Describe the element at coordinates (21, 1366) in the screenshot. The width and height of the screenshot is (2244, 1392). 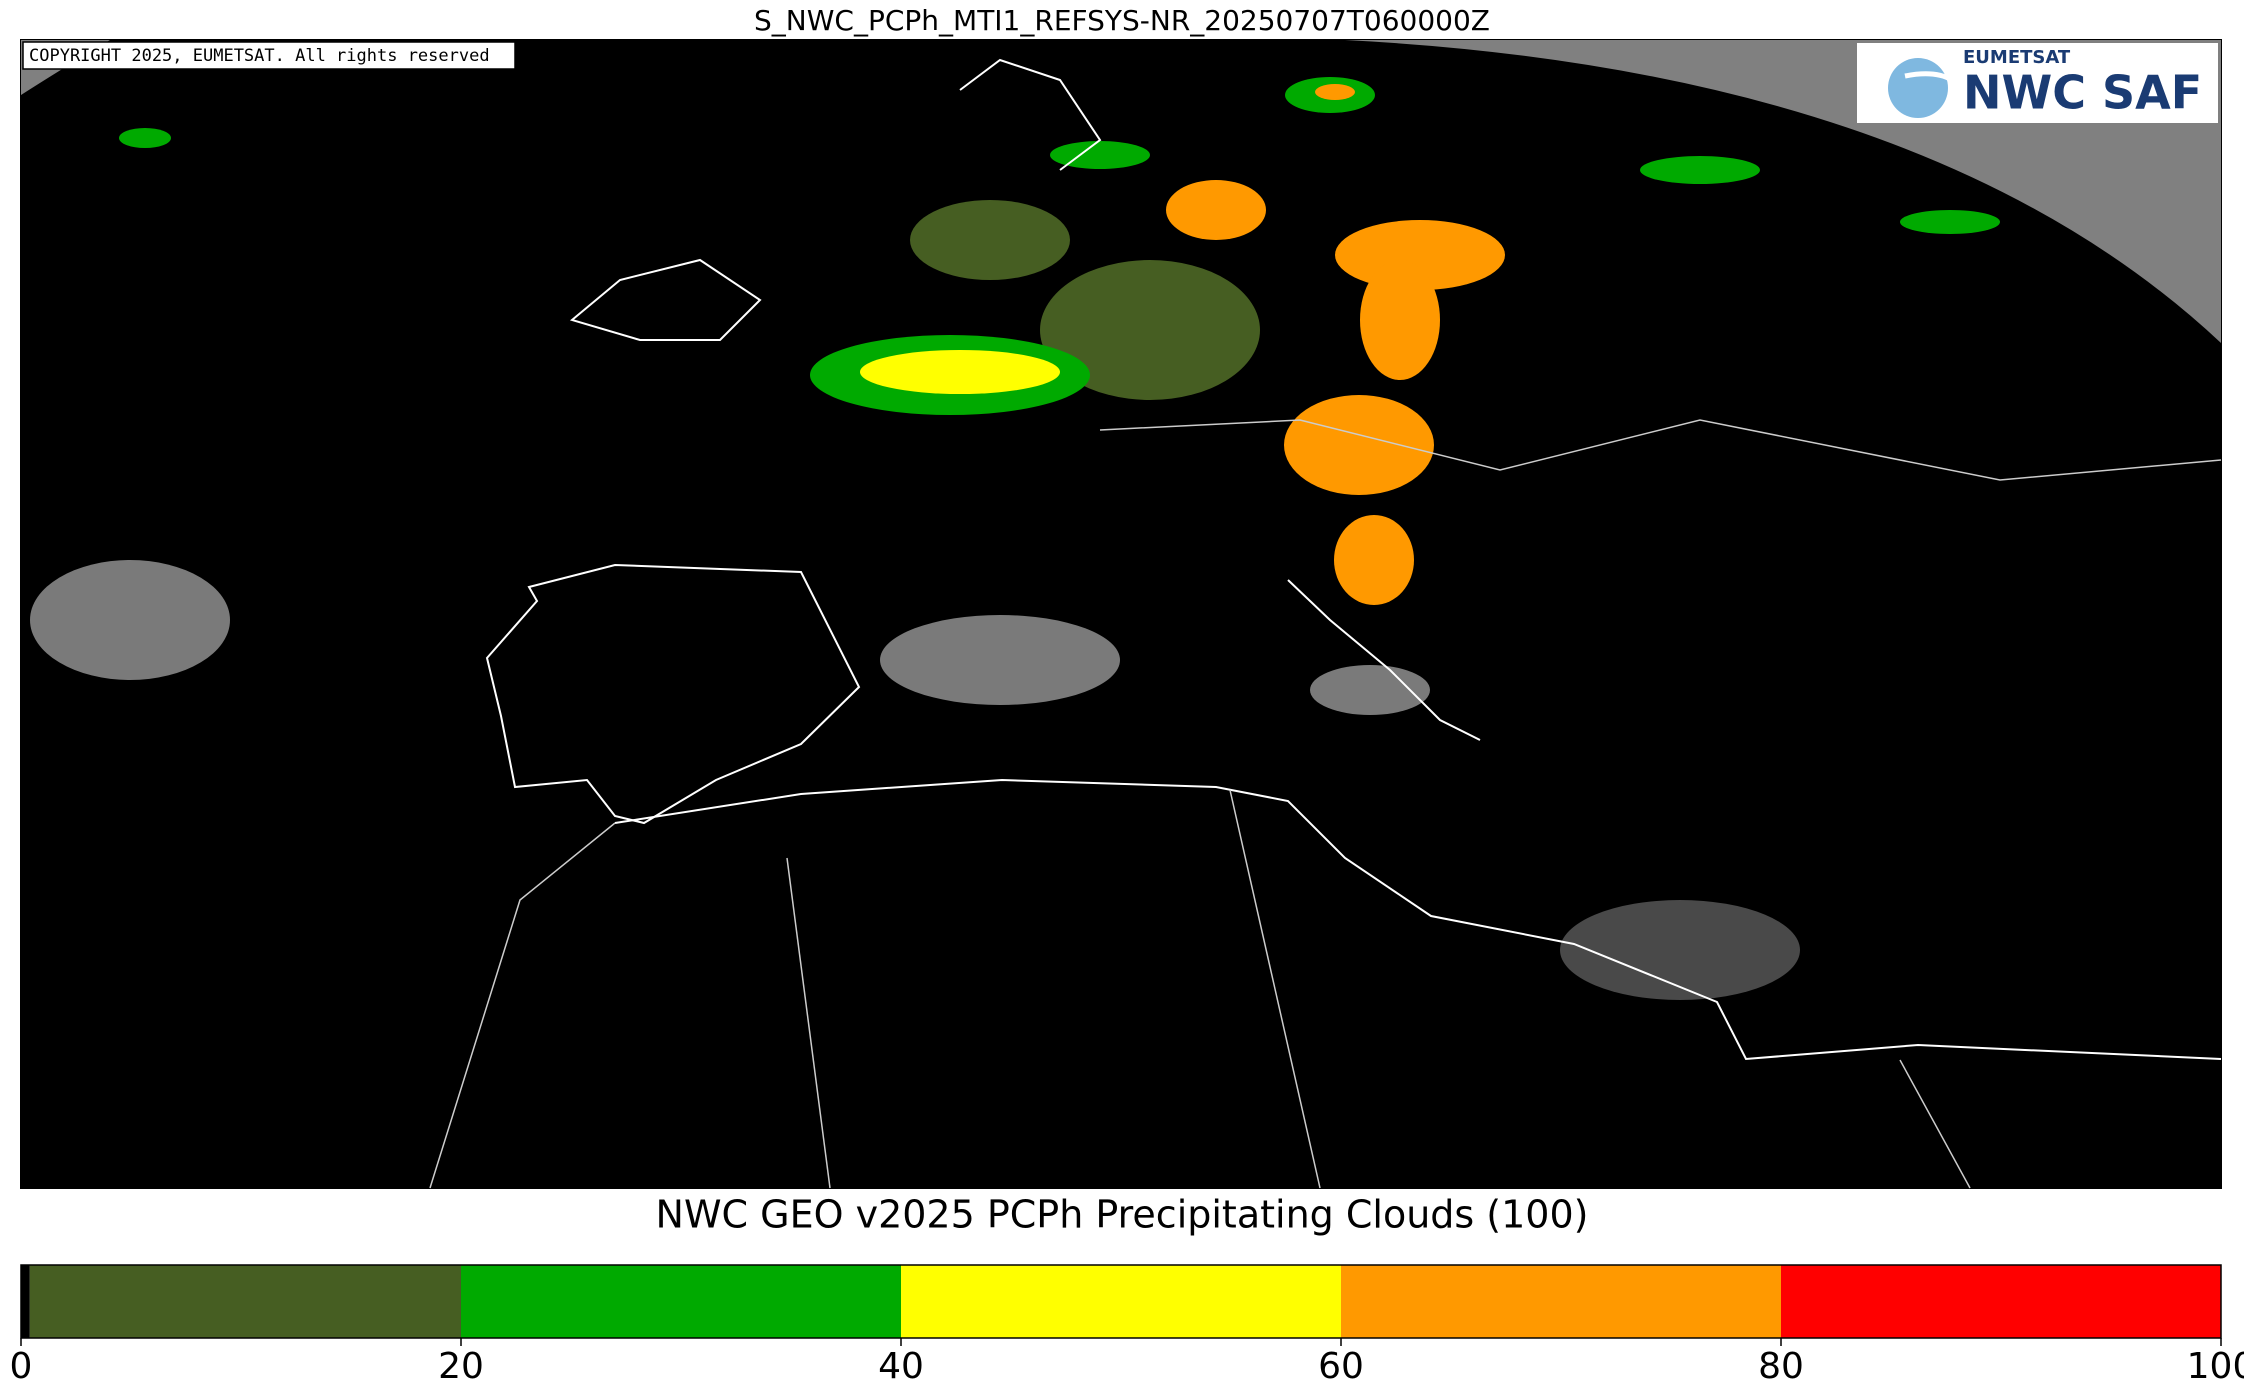
I see `tick-label: 0` at that location.